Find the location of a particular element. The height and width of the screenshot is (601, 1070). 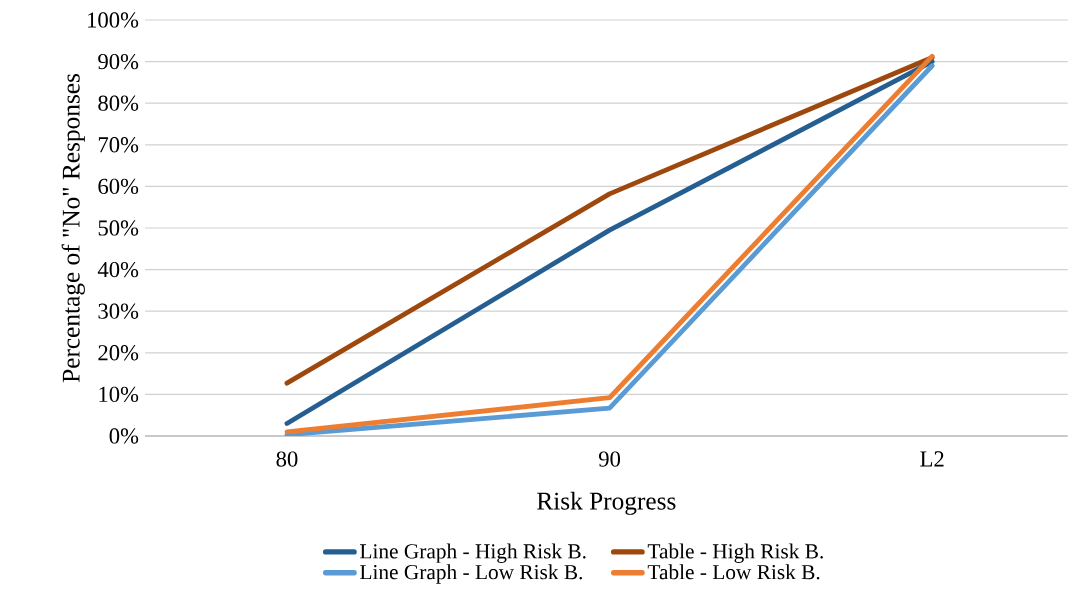

legend-label: Table - High Risk B. is located at coordinates (735, 553).